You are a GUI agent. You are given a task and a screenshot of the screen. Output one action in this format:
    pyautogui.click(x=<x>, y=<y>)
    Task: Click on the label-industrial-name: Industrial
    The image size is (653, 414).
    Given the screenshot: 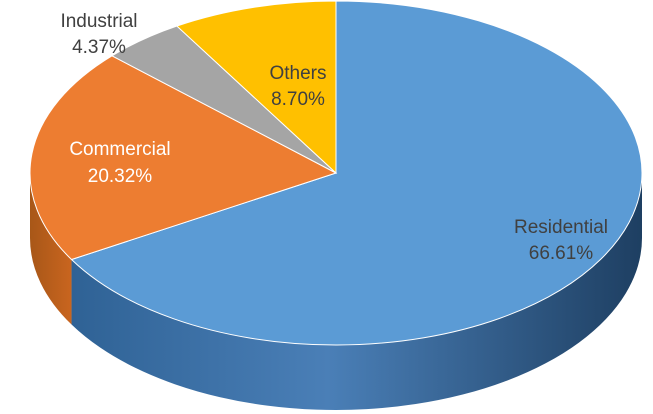 What is the action you would take?
    pyautogui.click(x=98, y=21)
    